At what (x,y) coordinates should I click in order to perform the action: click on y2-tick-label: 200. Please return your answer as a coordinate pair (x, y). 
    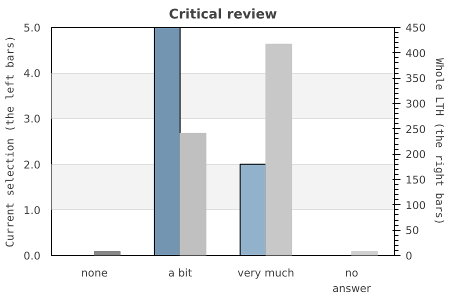
    Looking at the image, I should click on (416, 155).